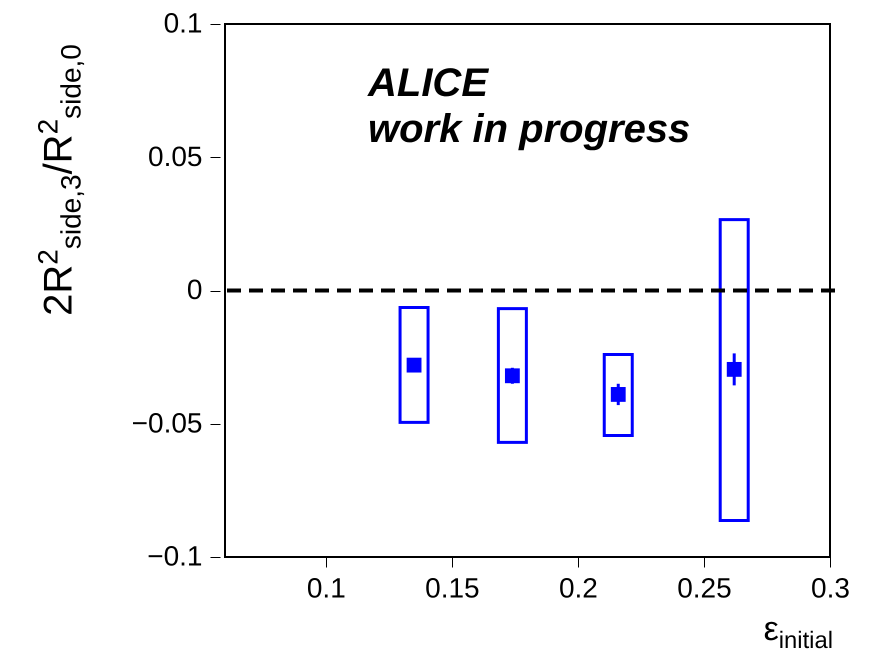 This screenshot has height=672, width=873. I want to click on x-axis-title: ε$_{initial}$, so click(798, 632).